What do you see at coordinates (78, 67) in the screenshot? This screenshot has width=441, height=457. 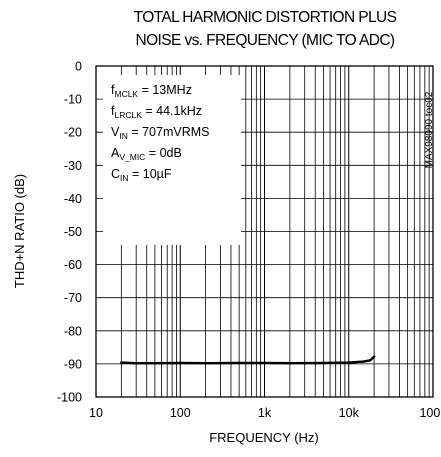 I see `y-tick-label: 0` at bounding box center [78, 67].